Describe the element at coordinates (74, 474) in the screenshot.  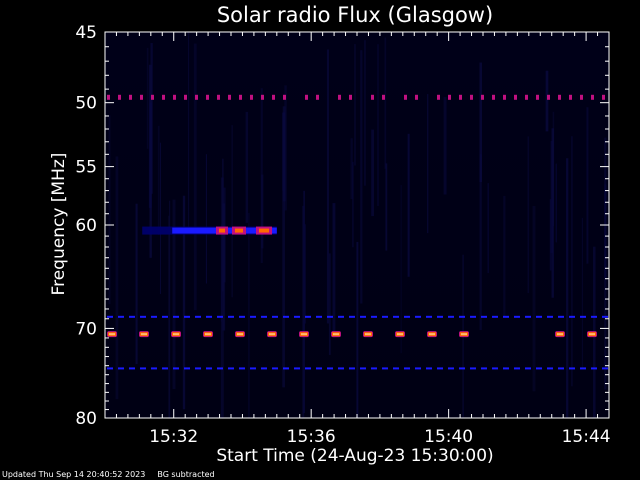
I see `update-timestamp: Updated Thu Sep 14 20:40:52 2023` at that location.